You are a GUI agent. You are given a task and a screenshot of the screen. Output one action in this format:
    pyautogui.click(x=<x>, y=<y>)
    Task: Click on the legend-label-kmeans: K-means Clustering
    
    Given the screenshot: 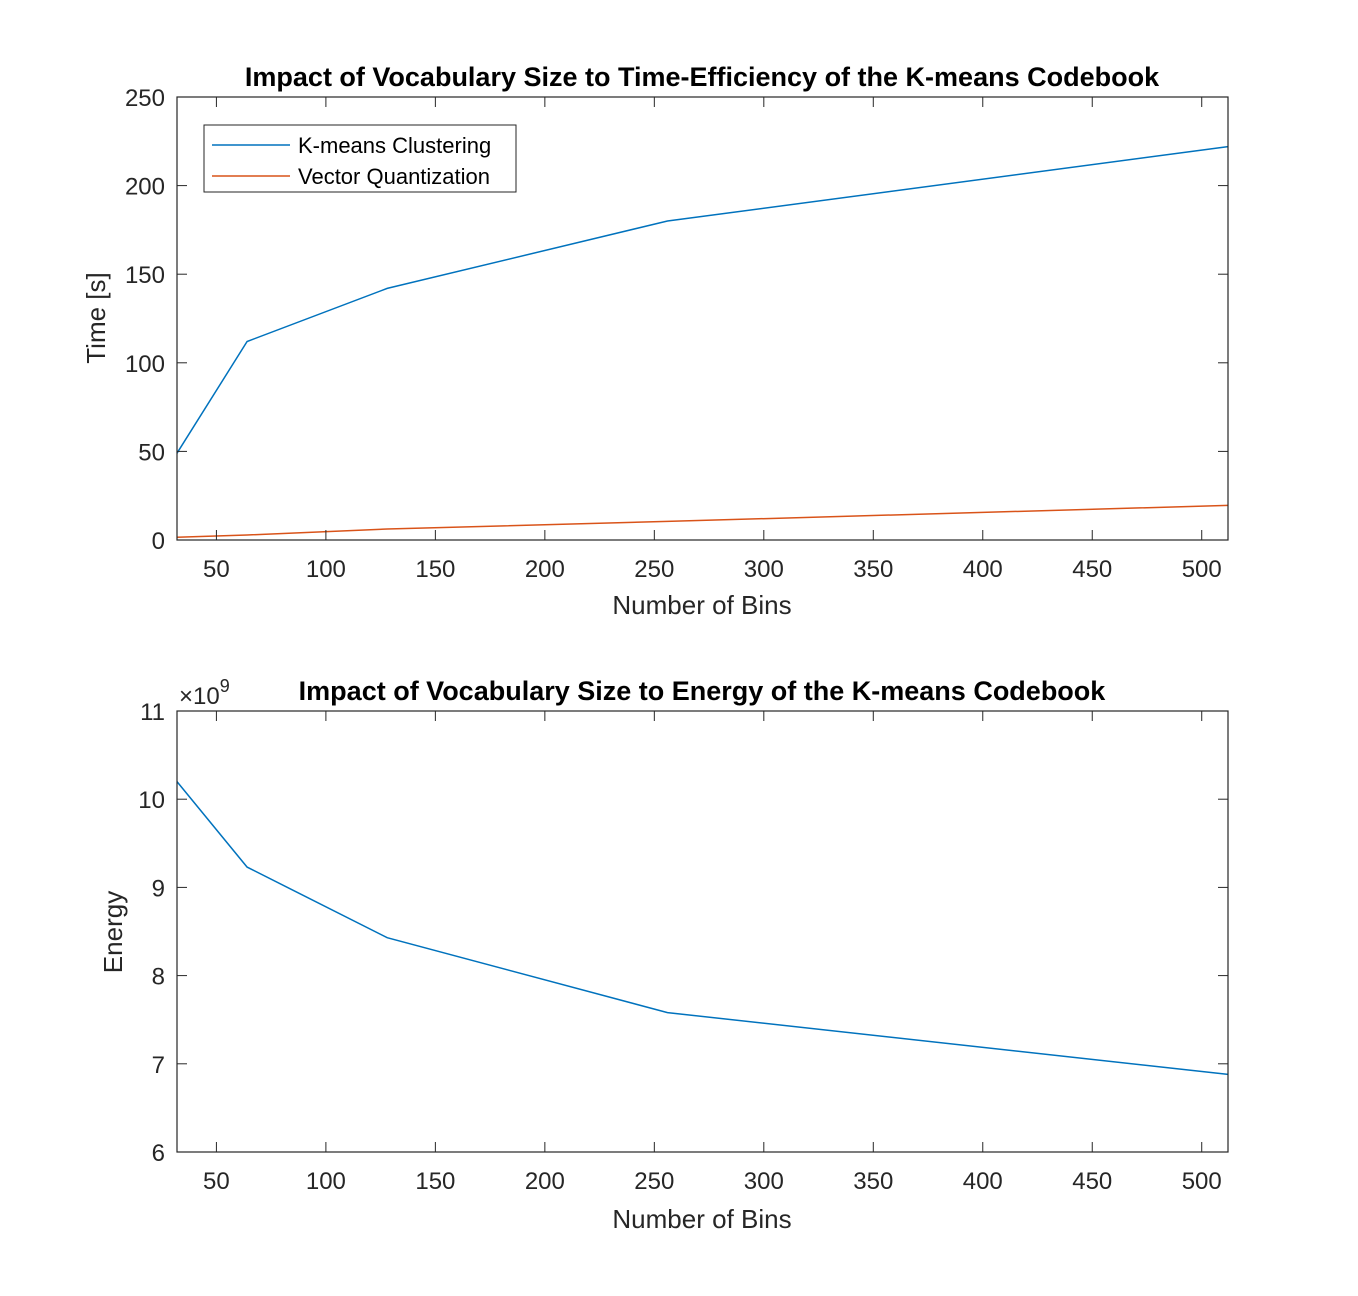 What is the action you would take?
    pyautogui.click(x=394, y=145)
    